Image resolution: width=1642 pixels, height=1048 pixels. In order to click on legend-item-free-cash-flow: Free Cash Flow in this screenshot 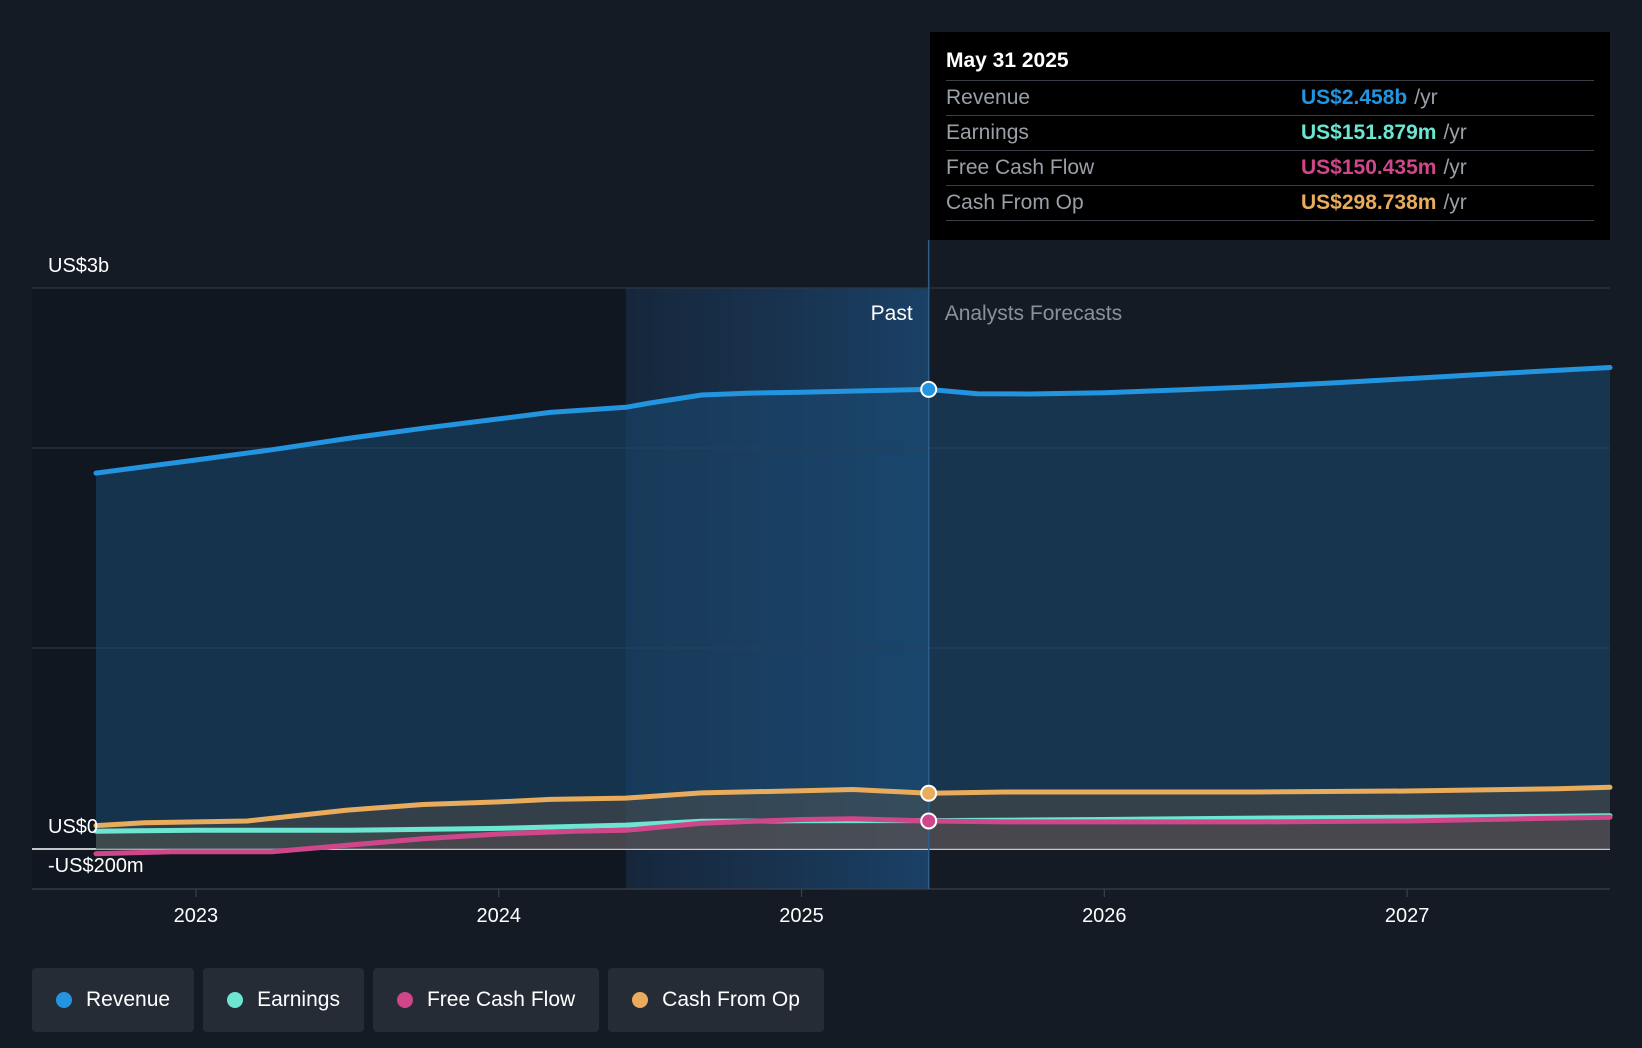, I will do `click(486, 1000)`.